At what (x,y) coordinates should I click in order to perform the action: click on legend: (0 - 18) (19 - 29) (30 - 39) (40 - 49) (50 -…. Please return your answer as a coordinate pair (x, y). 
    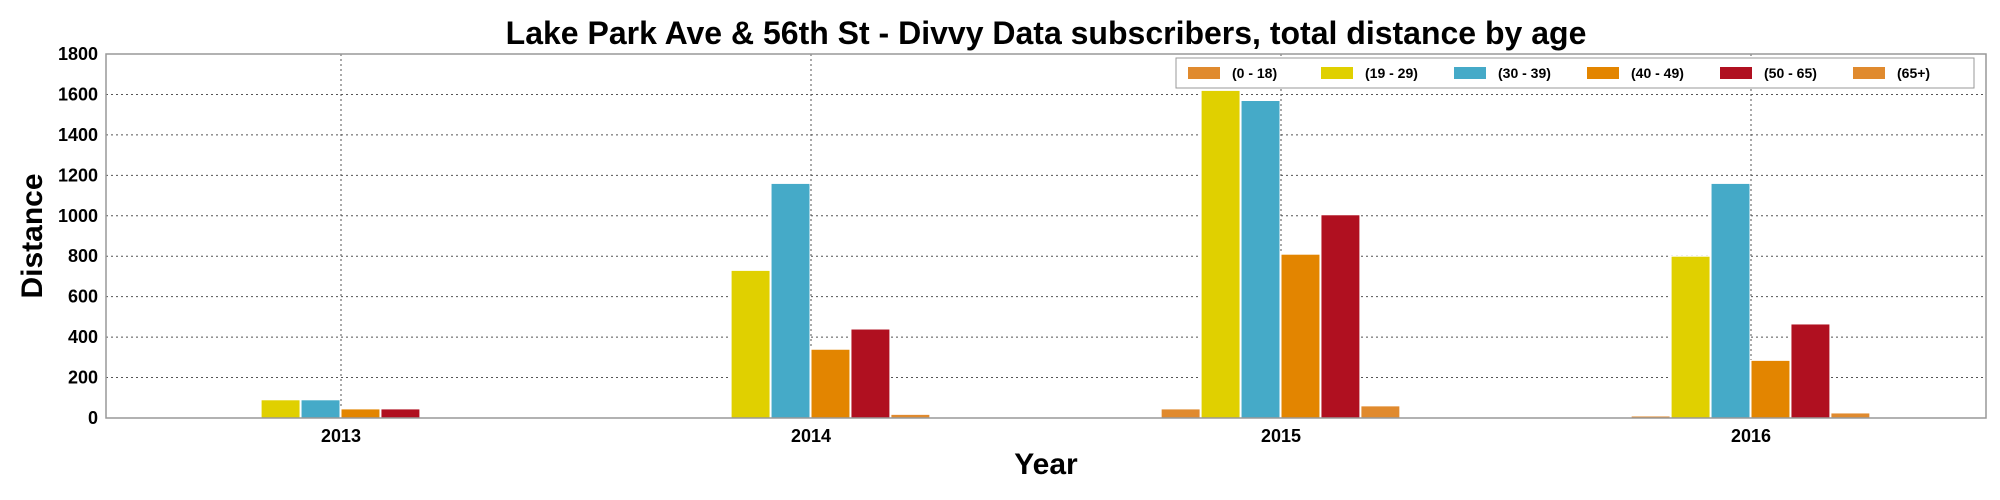
    Looking at the image, I should click on (1575, 73).